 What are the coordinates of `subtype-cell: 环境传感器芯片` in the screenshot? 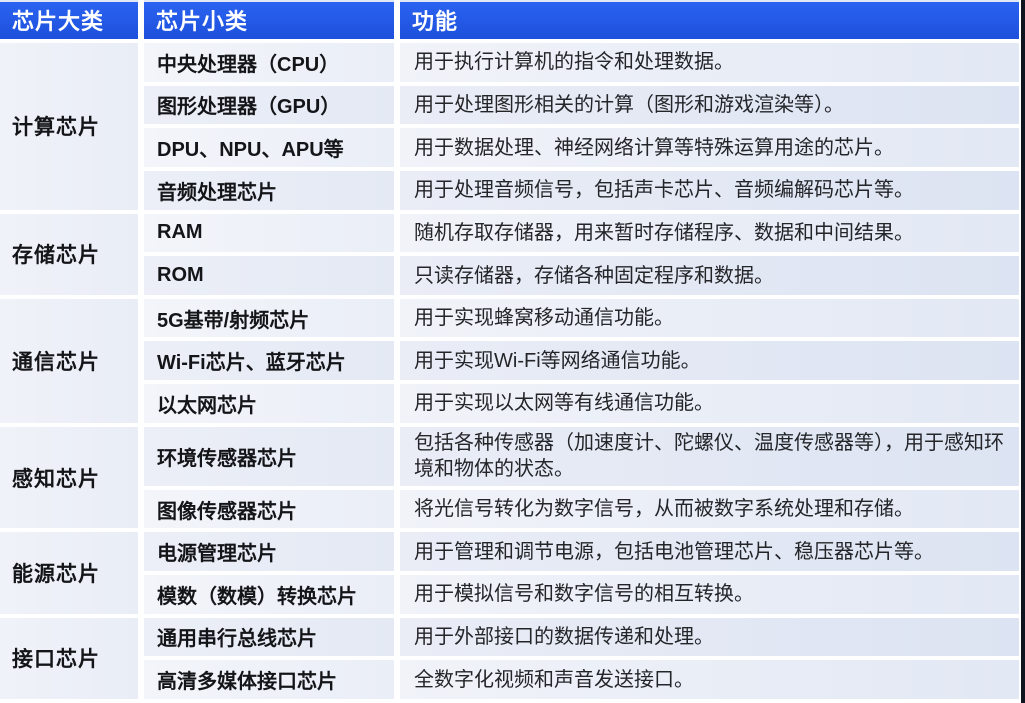 It's located at (270, 457).